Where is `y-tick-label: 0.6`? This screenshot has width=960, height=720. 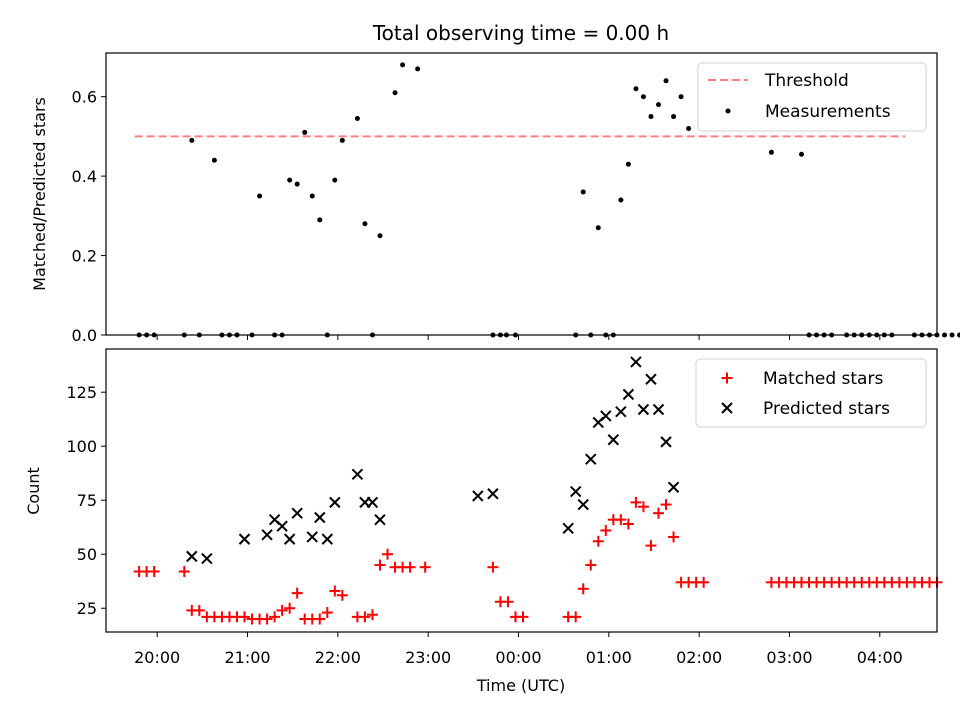
y-tick-label: 0.6 is located at coordinates (84, 97).